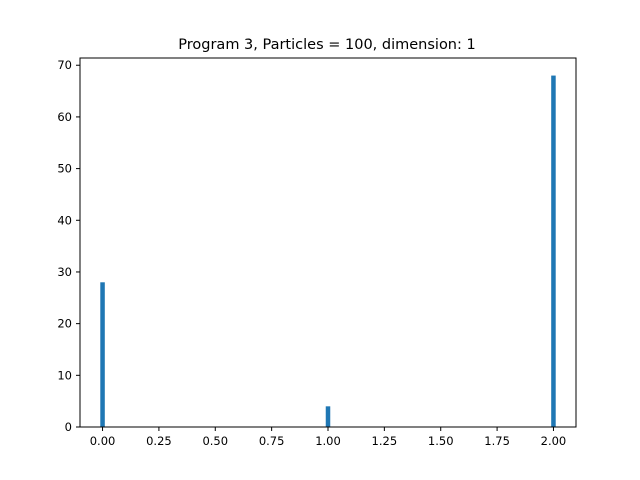 This screenshot has height=480, width=640. I want to click on chart-title: Program 3, Particles = 100, dimension: 1, so click(326, 45).